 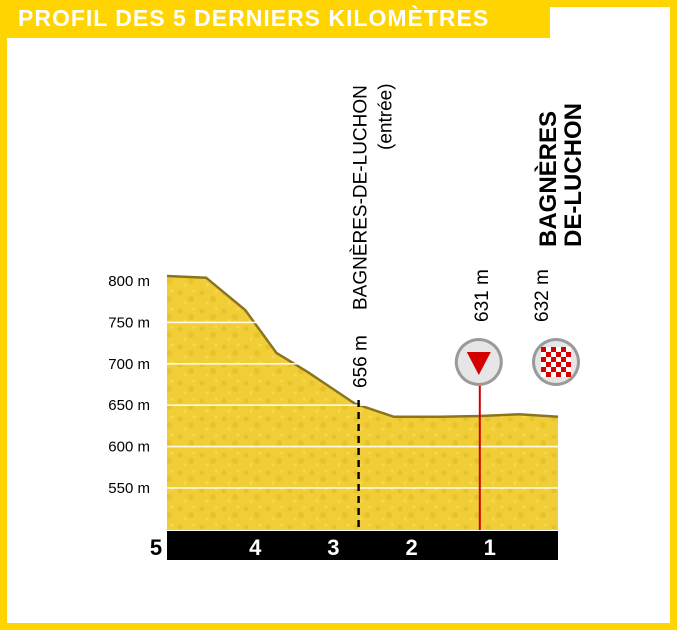 What do you see at coordinates (129, 488) in the screenshot?
I see `y-tick-label: 550 m` at bounding box center [129, 488].